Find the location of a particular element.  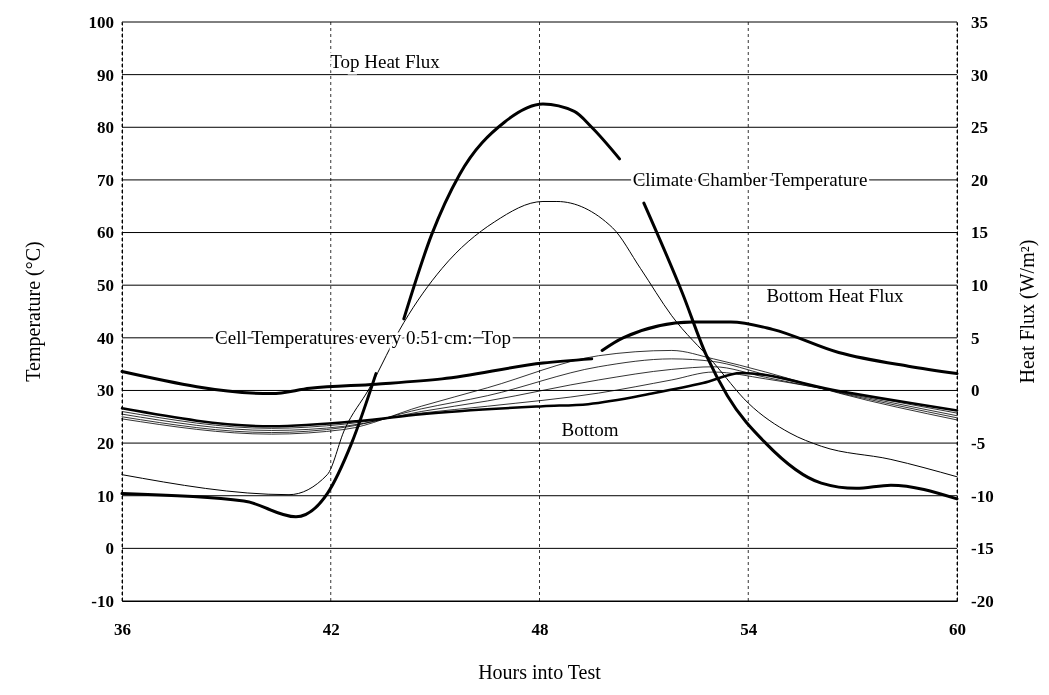

y2-tick-label: 30 is located at coordinates (979, 75).